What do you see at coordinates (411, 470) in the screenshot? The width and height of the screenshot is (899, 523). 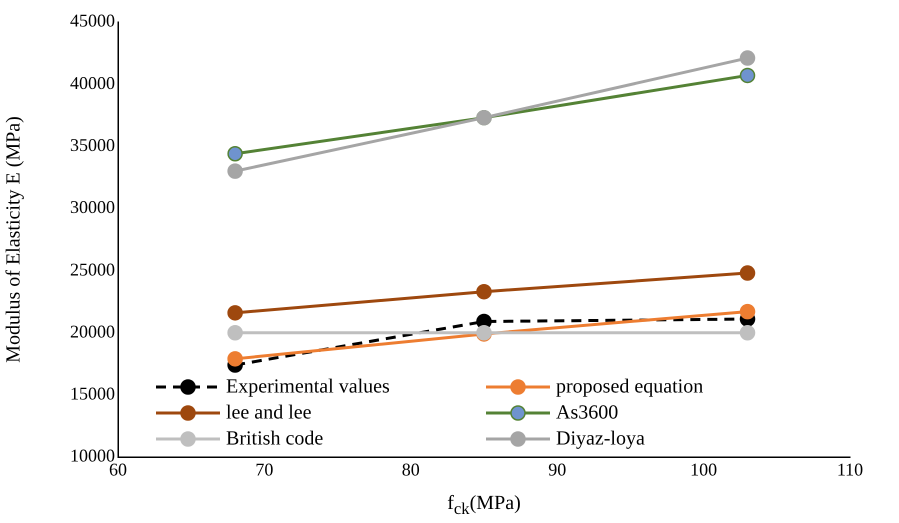 I see `x-tick-label: 80` at bounding box center [411, 470].